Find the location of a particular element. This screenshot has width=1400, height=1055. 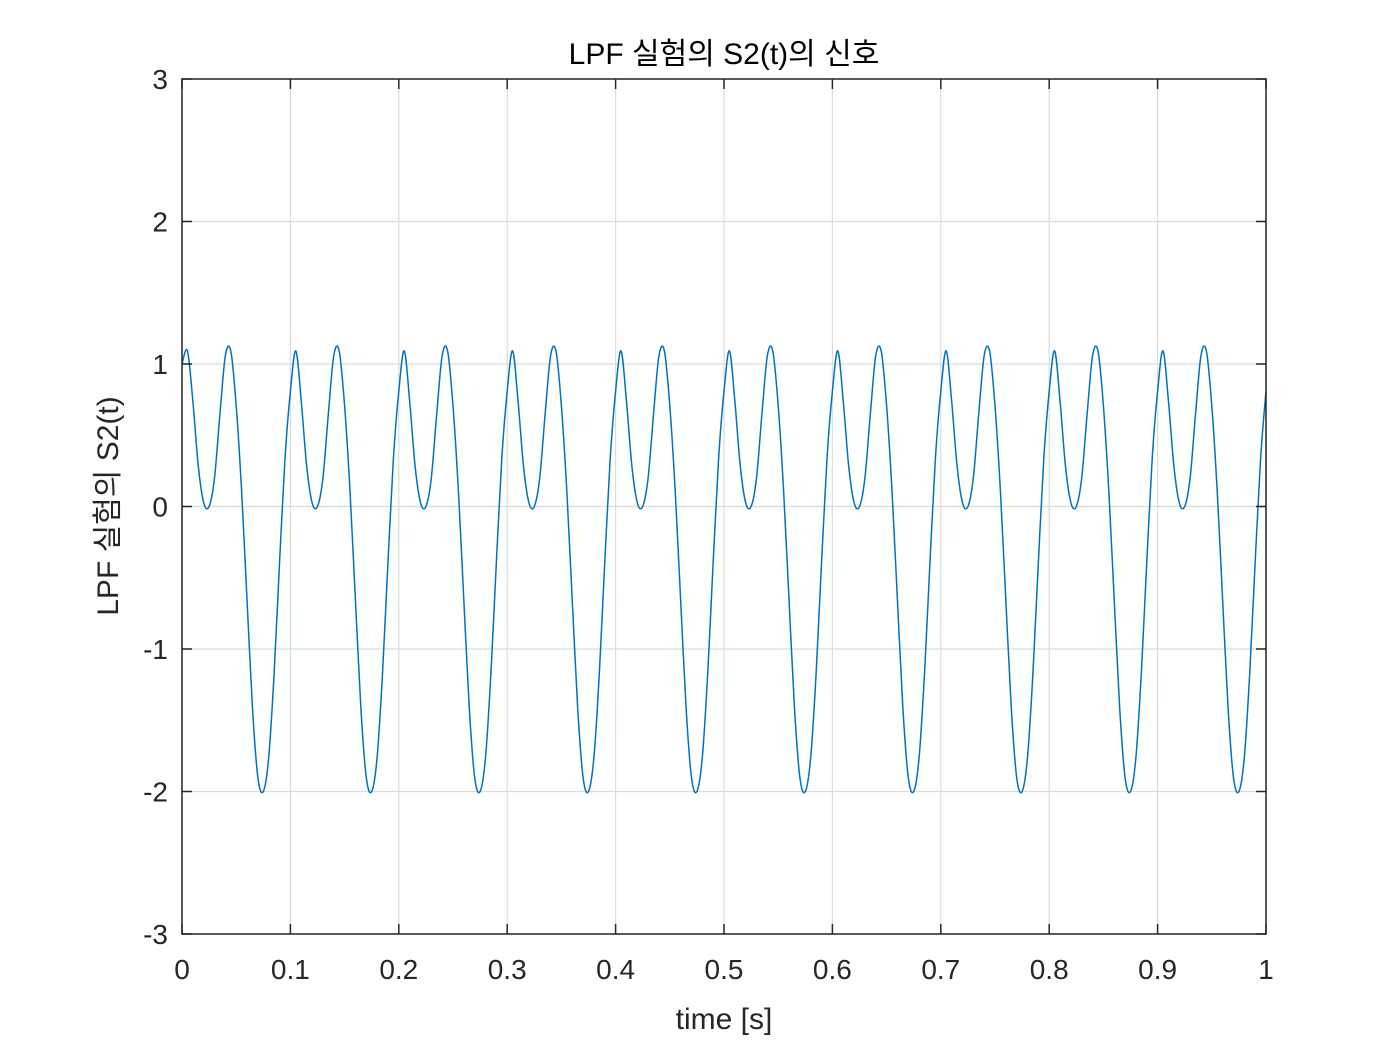

x-tick-label: 0.1 is located at coordinates (290, 969).